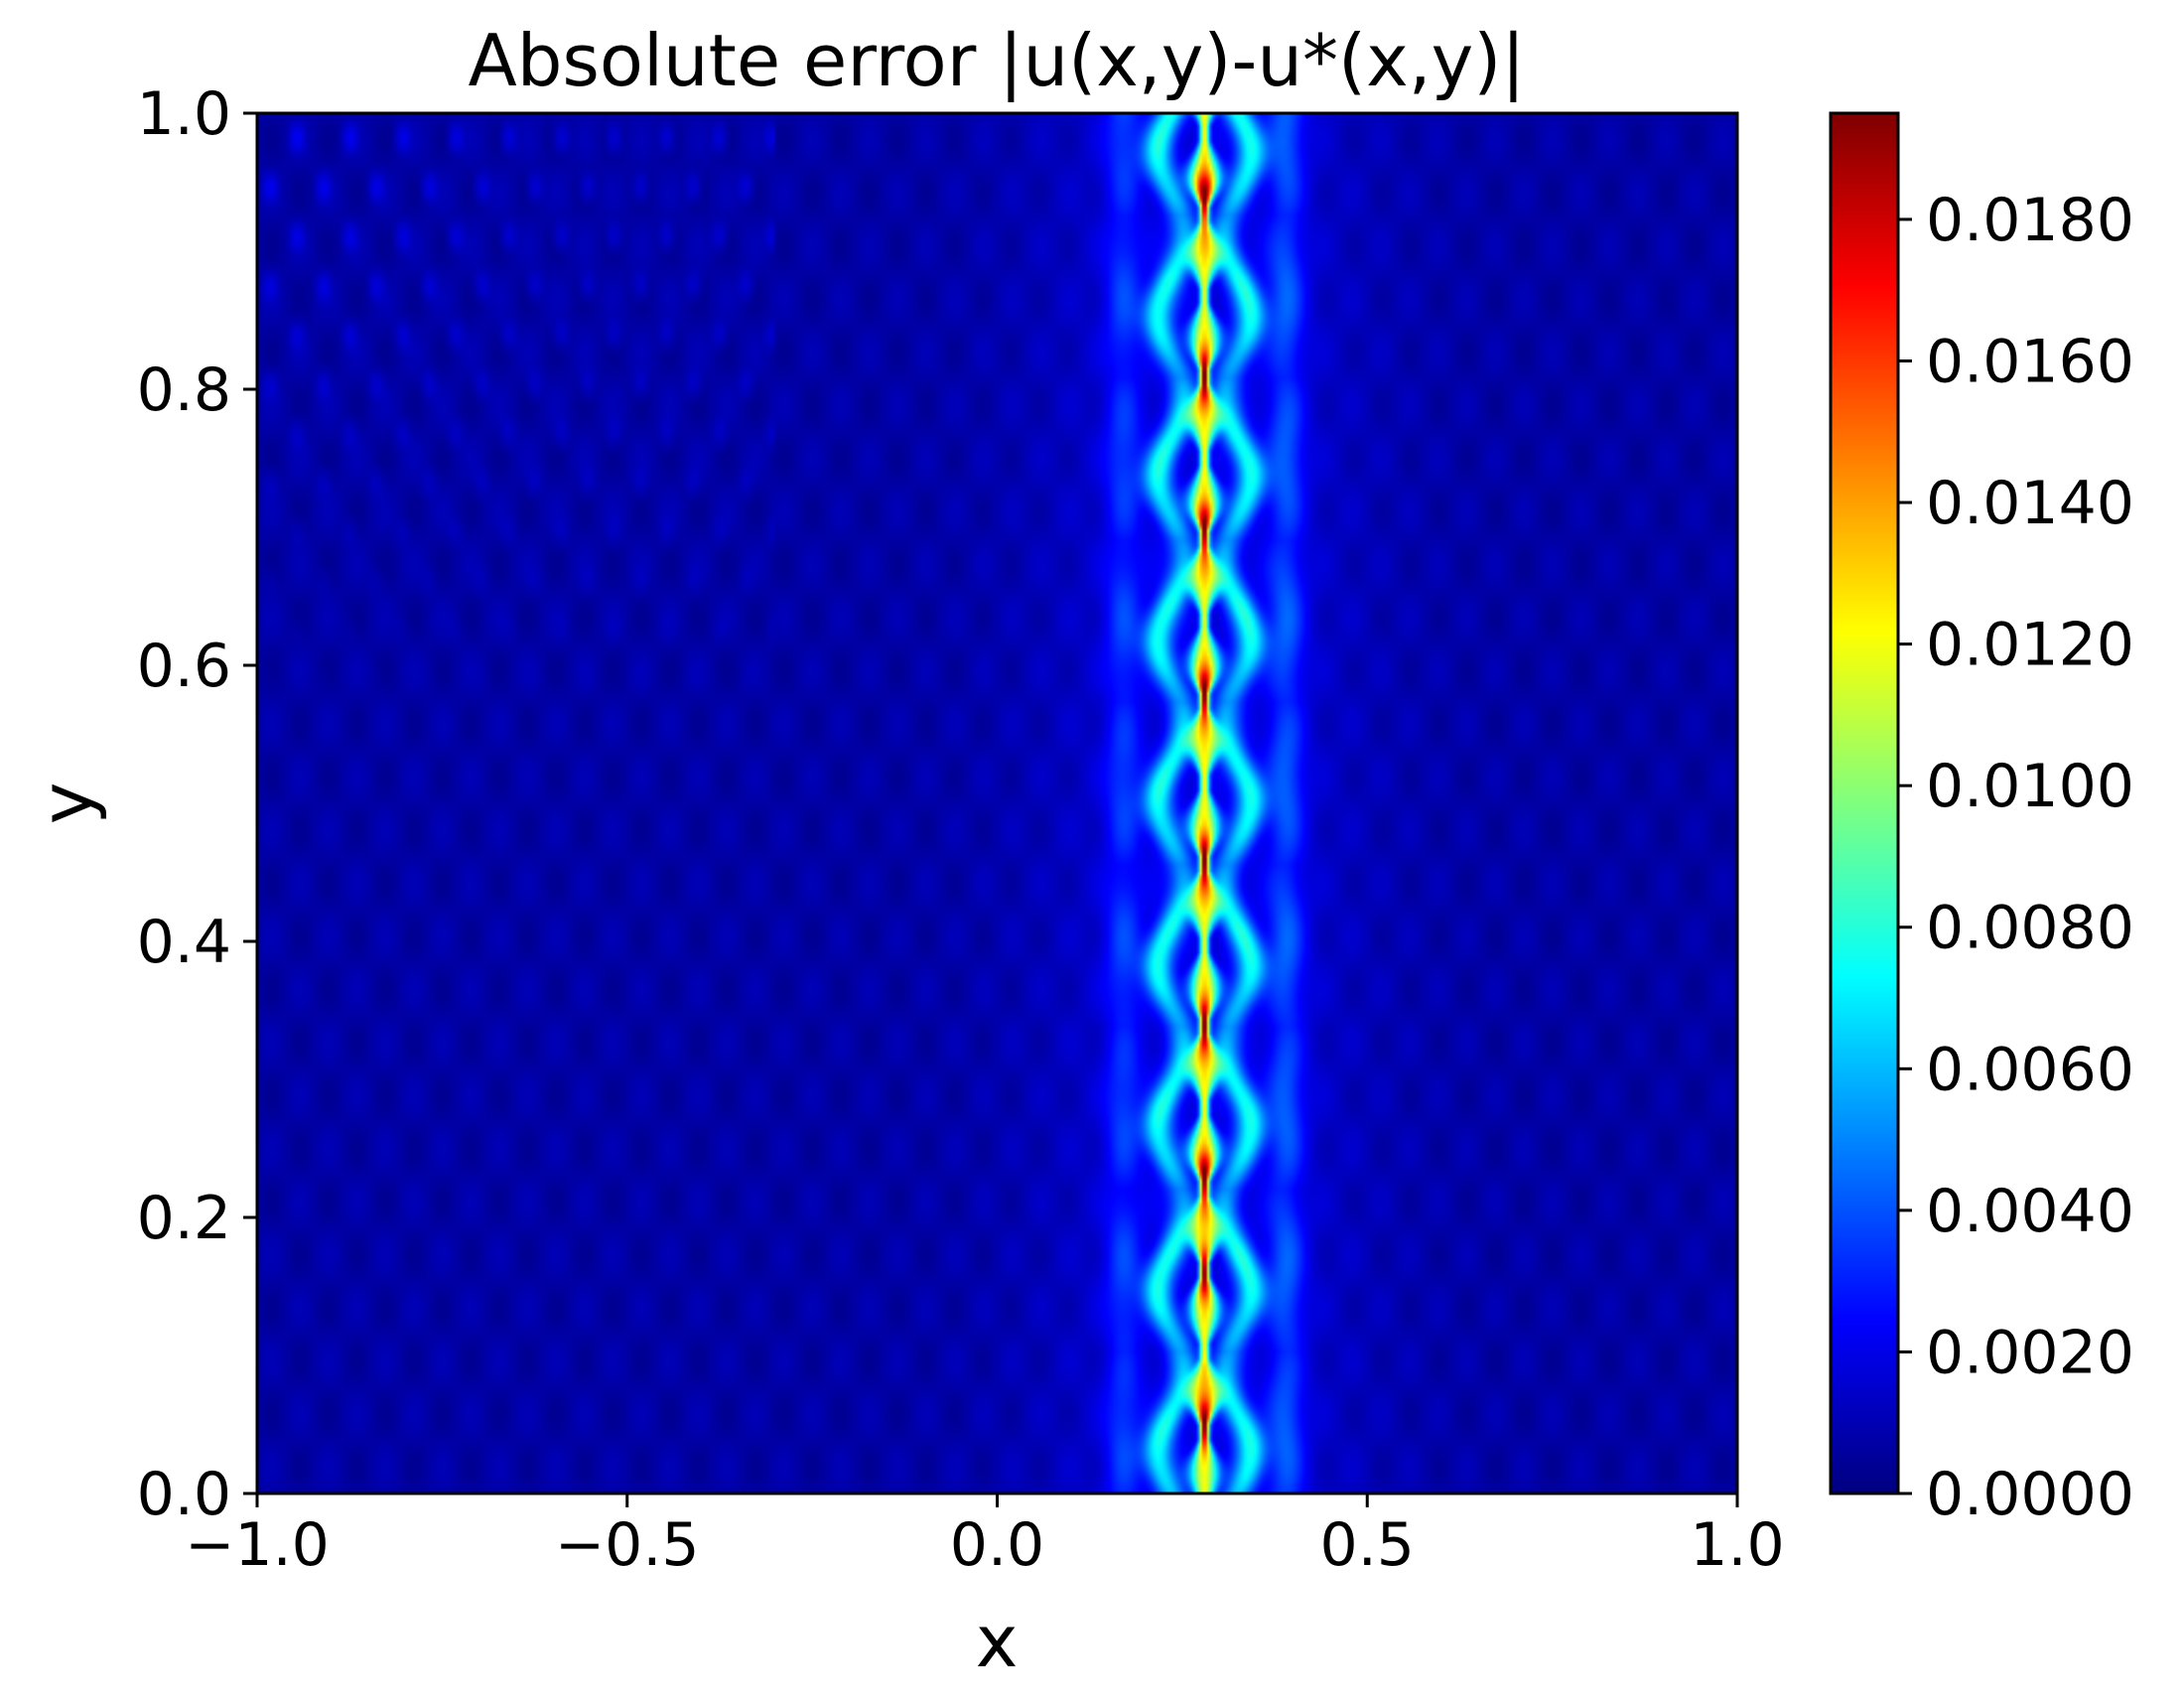  Describe the element at coordinates (2030, 1494) in the screenshot. I see `colorbar-tick-label: 0.0000` at that location.